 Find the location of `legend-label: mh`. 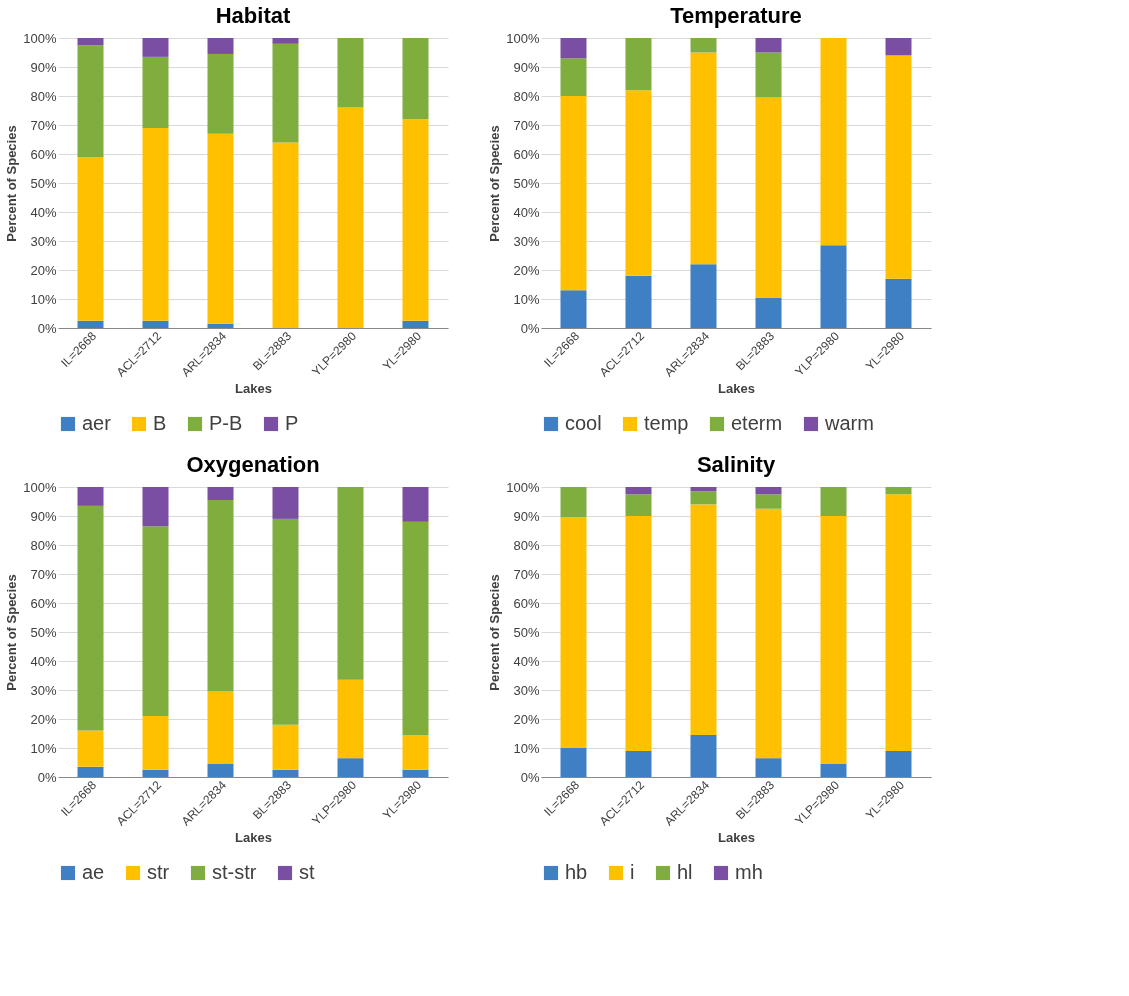

legend-label: mh is located at coordinates (749, 872).